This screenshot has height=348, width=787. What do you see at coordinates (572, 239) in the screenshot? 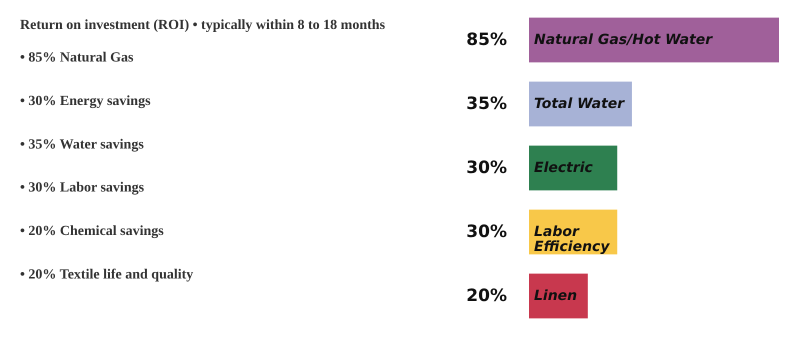
I see `y-tick-label: Labor Efficiency` at bounding box center [572, 239].